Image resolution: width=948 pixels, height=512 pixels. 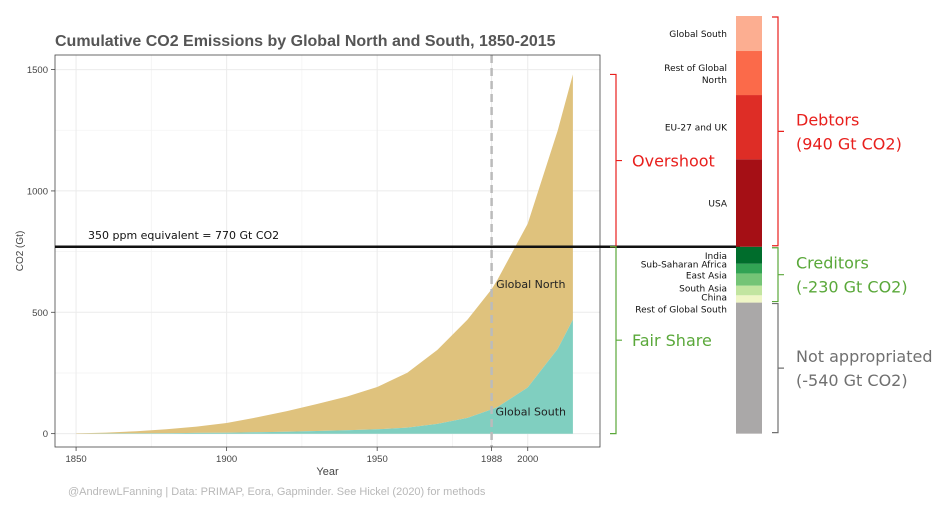 I want to click on y-tick-label: 1000, so click(x=37, y=191).